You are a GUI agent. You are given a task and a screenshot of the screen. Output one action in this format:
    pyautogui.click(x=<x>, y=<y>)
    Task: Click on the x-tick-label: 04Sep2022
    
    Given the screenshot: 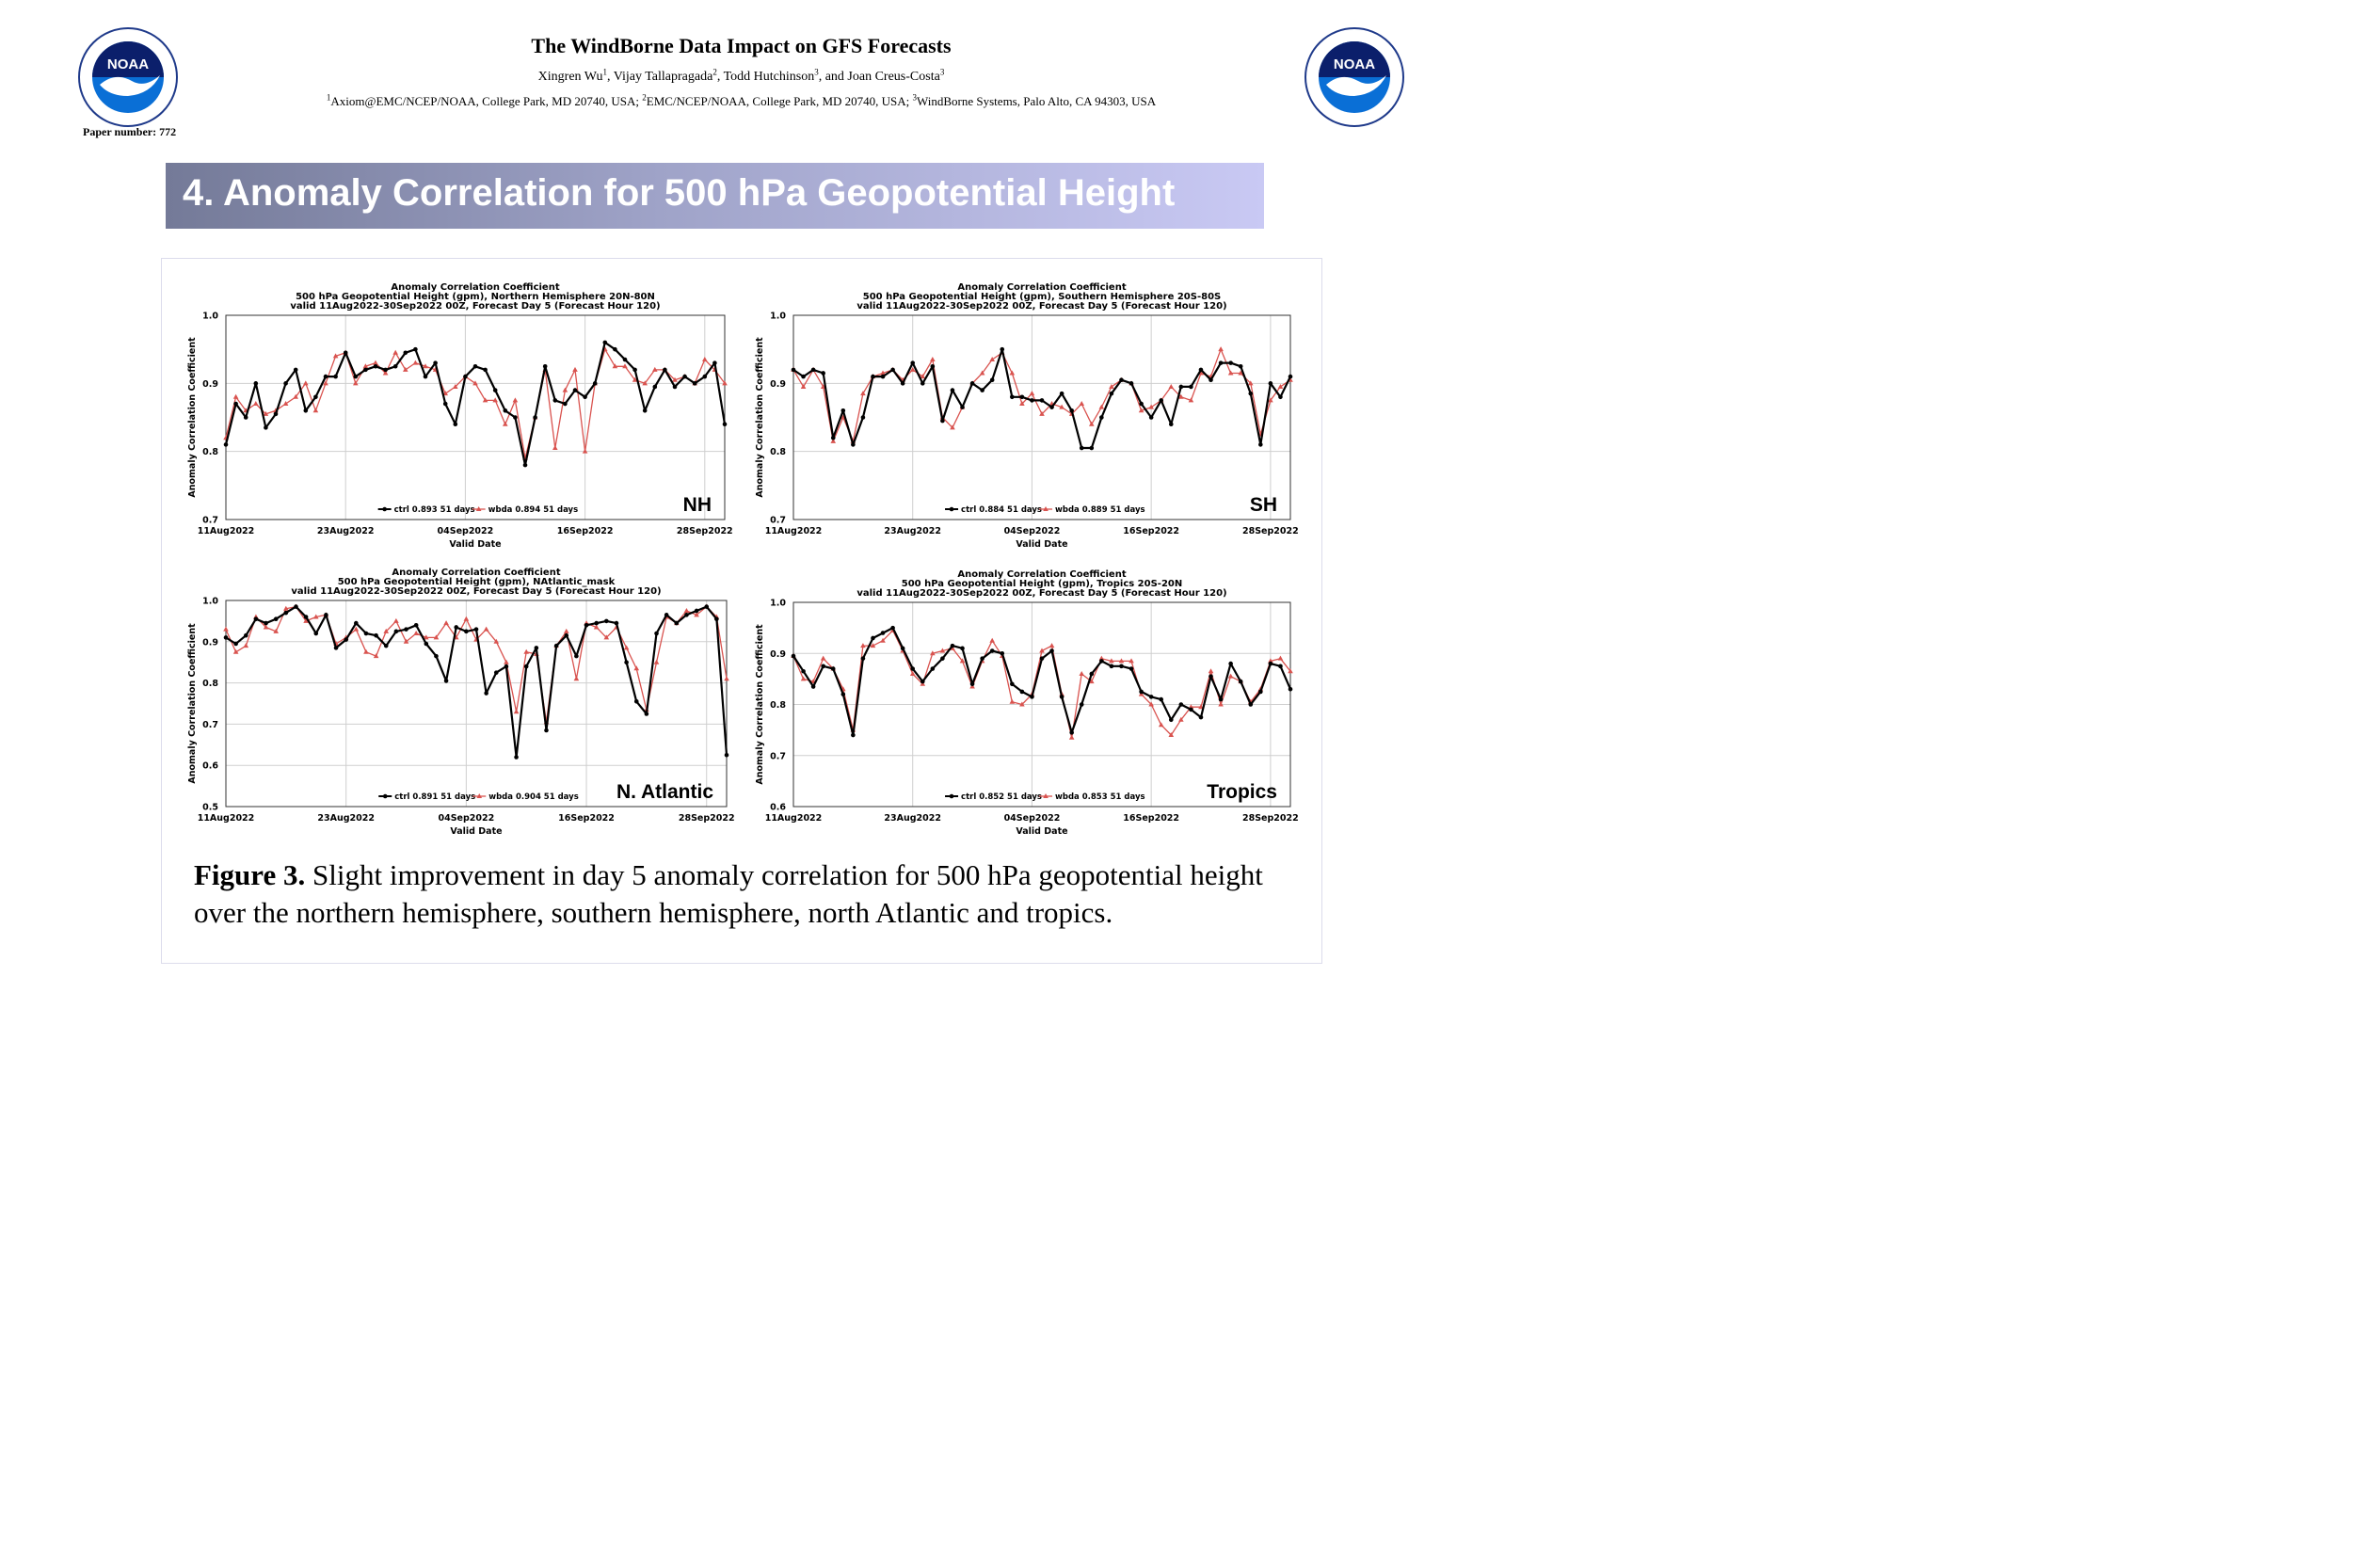 What is the action you would take?
    pyautogui.click(x=1032, y=531)
    